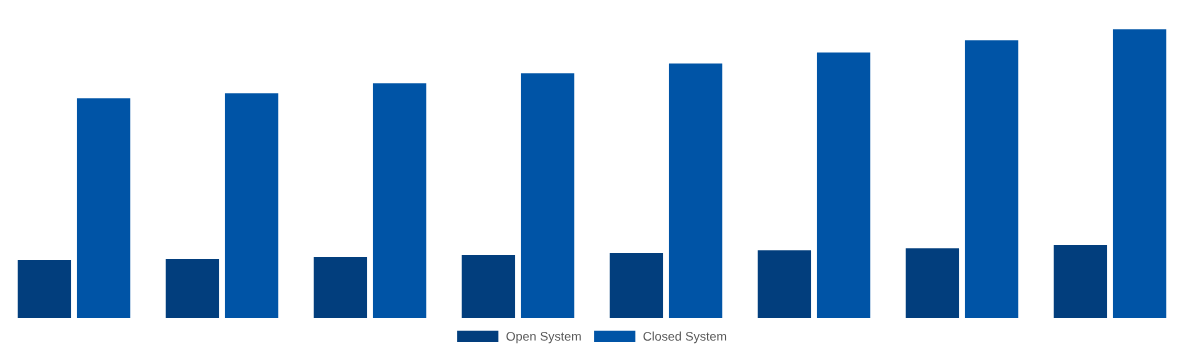  I want to click on legend-label: Closed System, so click(685, 337).